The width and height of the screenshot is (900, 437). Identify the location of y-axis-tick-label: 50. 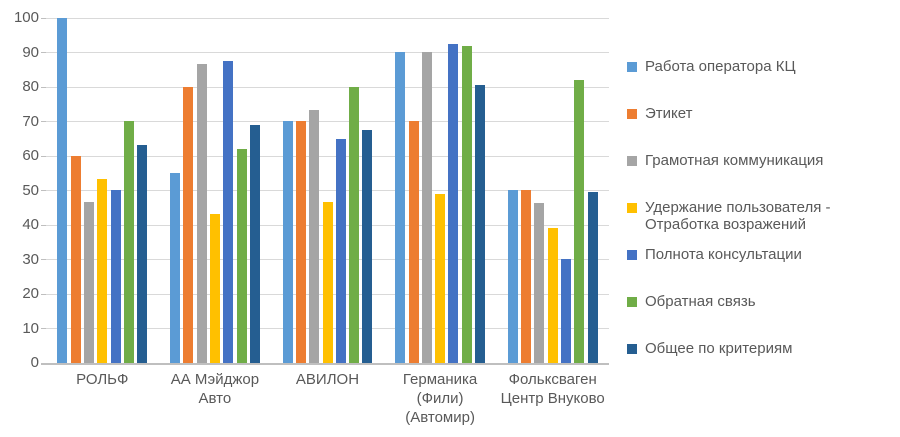
(30, 190).